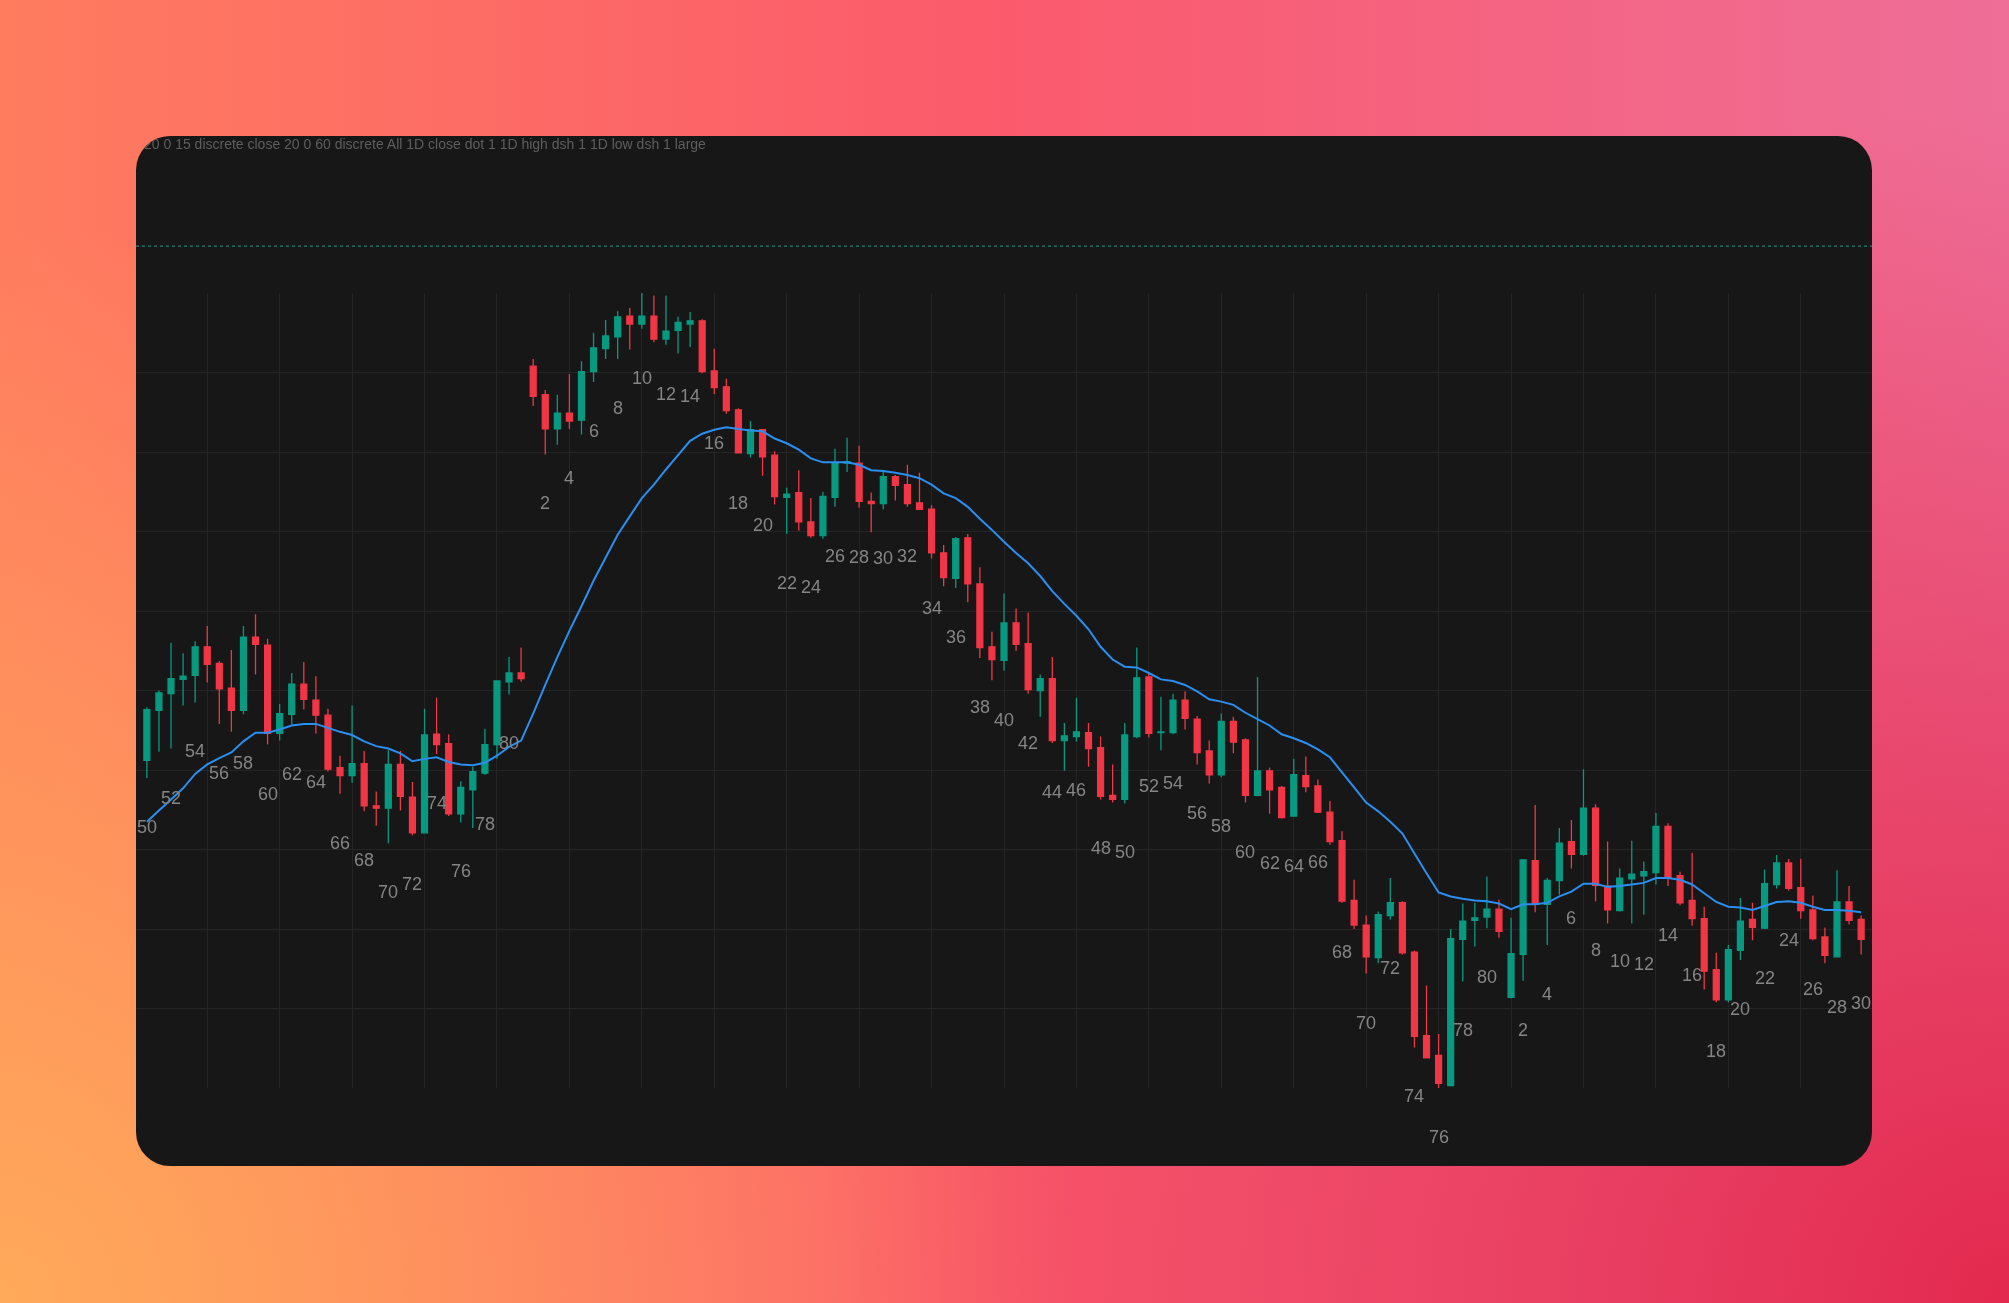 This screenshot has width=2009, height=1303. What do you see at coordinates (1716, 1051) in the screenshot?
I see `text: 18` at bounding box center [1716, 1051].